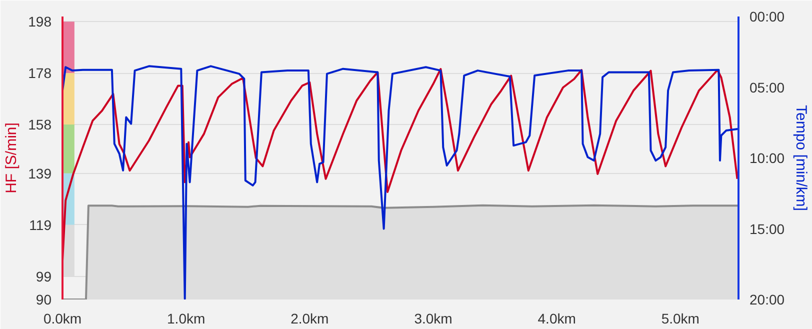  Describe the element at coordinates (40, 22) in the screenshot. I see `y-tick-label: 198` at that location.